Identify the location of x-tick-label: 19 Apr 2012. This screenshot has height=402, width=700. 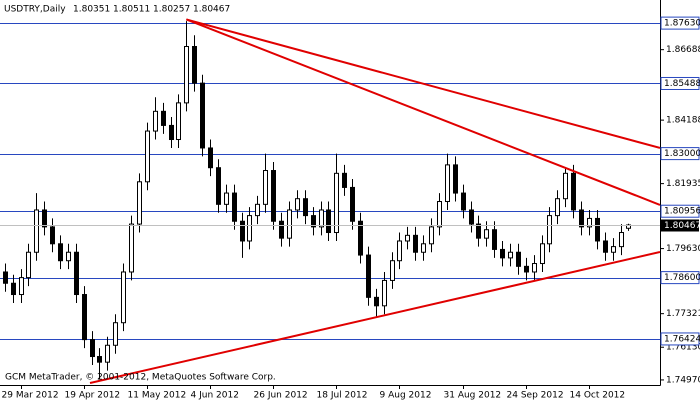
(93, 396).